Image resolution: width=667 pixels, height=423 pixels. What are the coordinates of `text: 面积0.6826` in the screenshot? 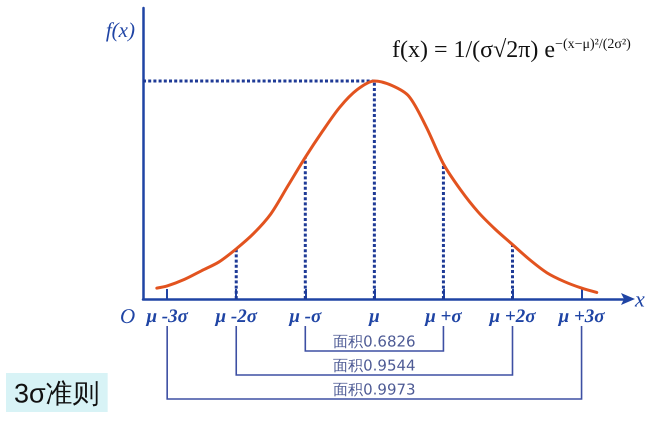 It's located at (374, 341).